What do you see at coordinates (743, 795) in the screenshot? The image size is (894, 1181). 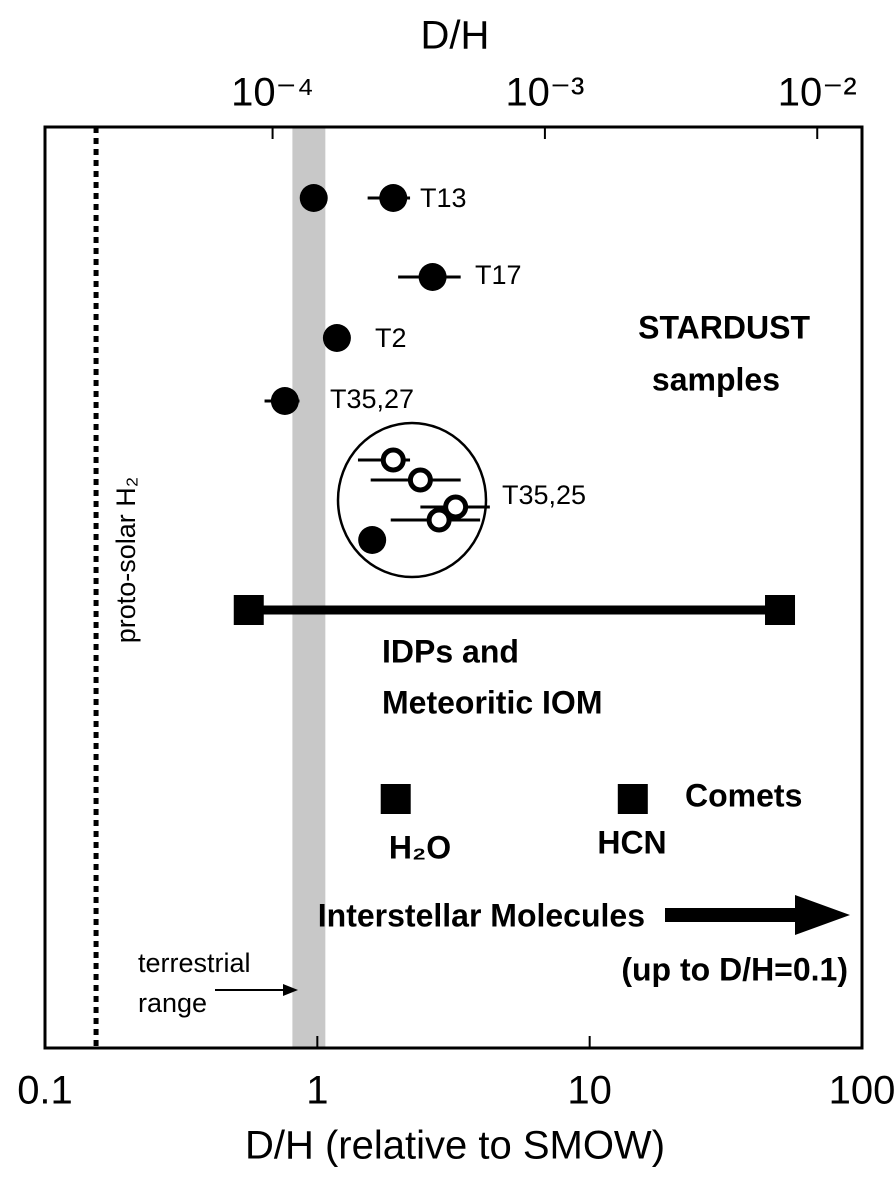 I see `comets-label: Comets` at bounding box center [743, 795].